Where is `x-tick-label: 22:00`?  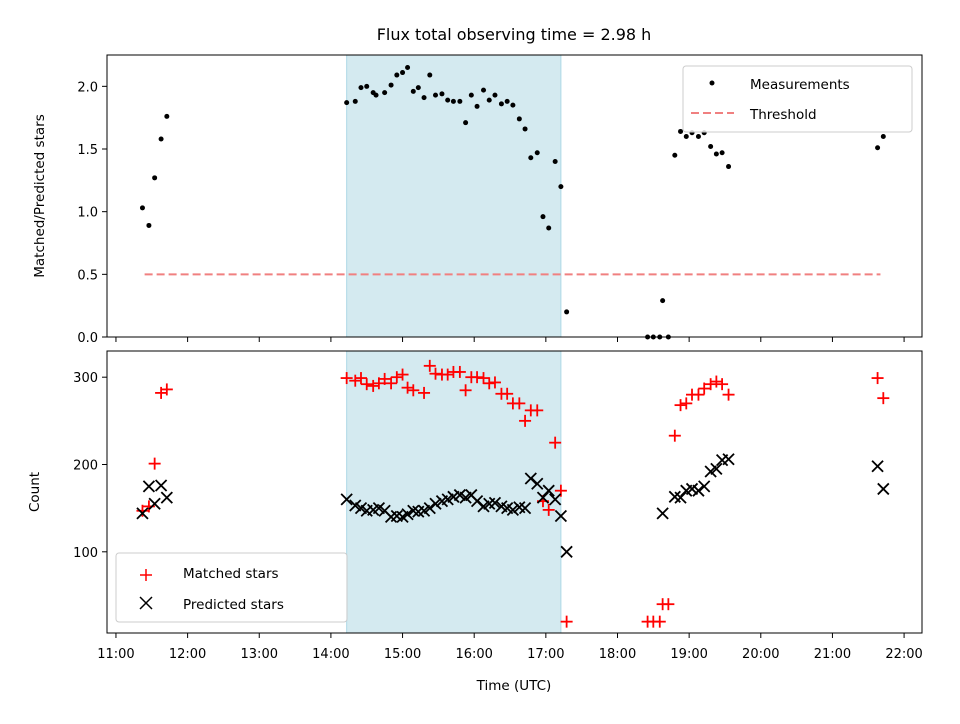
x-tick-label: 22:00 is located at coordinates (903, 654).